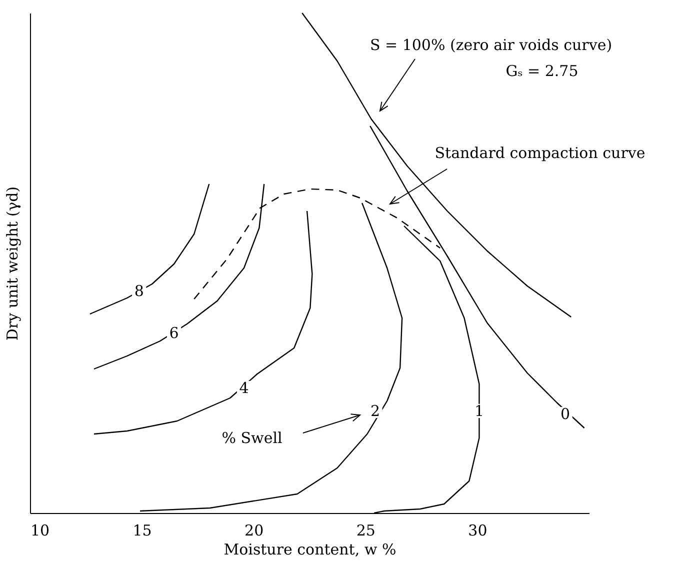  Describe the element at coordinates (40, 531) in the screenshot. I see `x-tick-label: 10` at that location.